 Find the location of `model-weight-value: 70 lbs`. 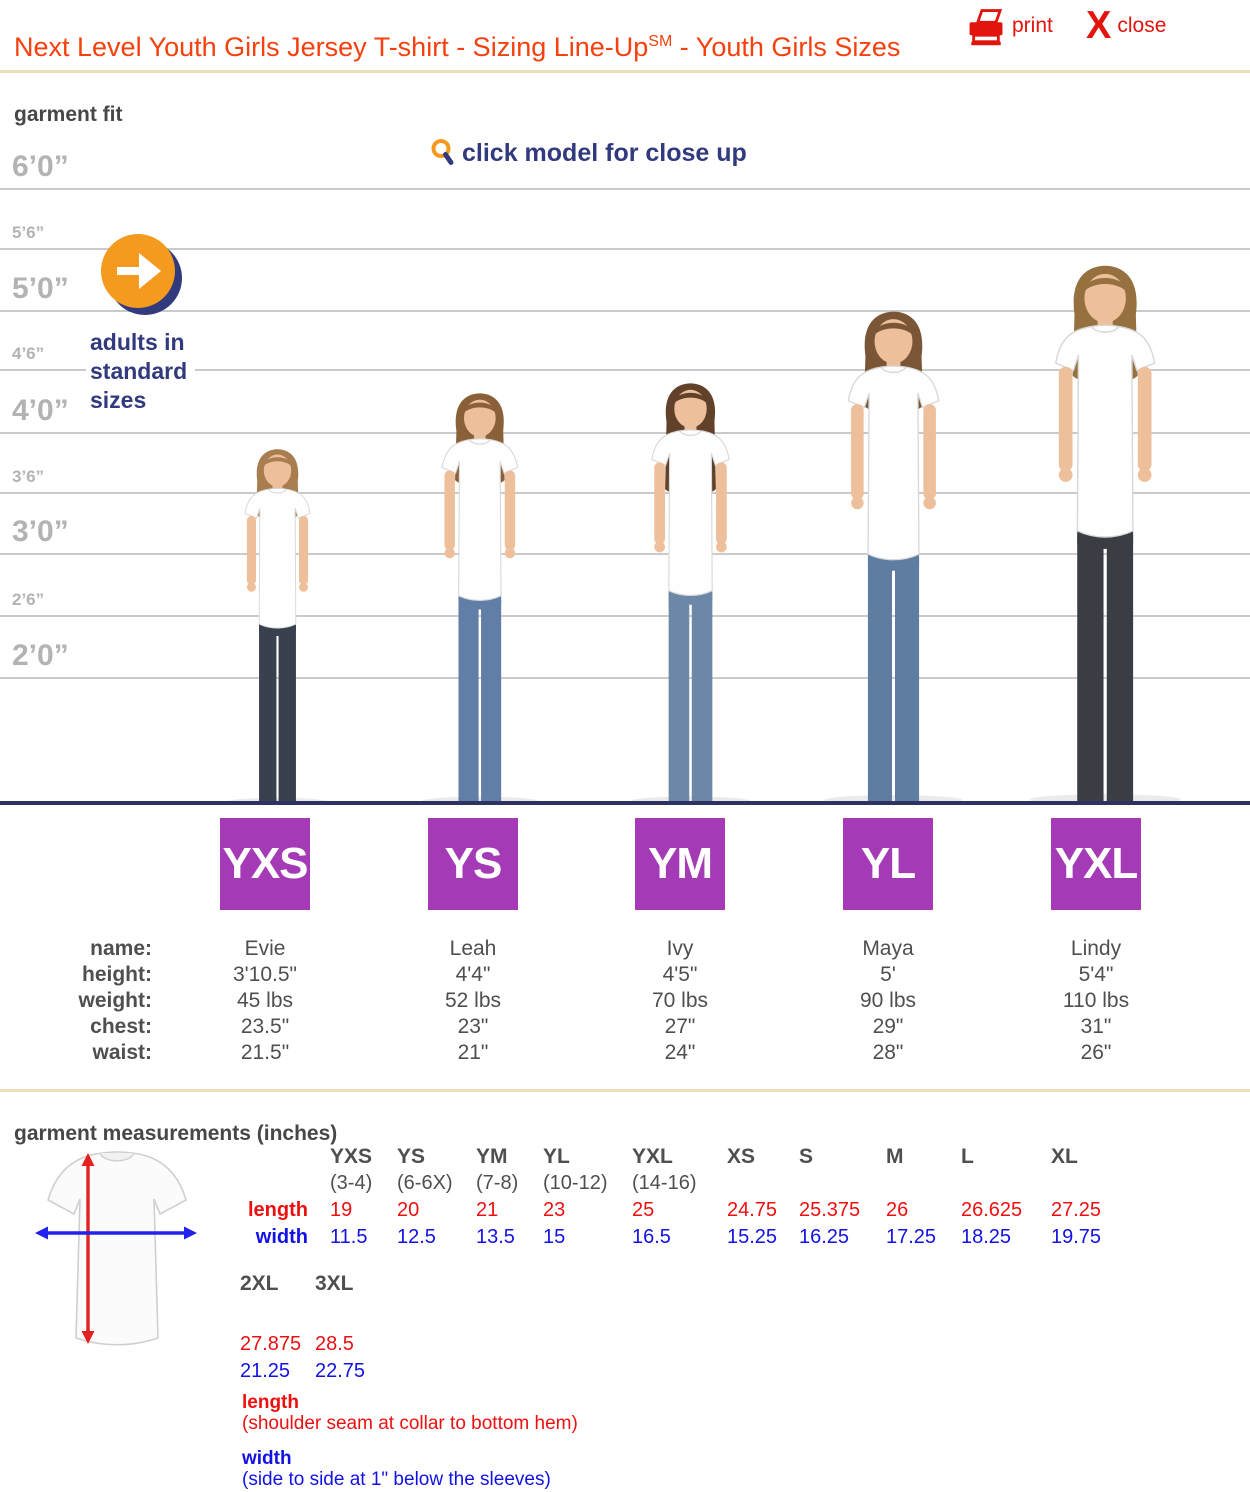

model-weight-value: 70 lbs is located at coordinates (680, 1000).